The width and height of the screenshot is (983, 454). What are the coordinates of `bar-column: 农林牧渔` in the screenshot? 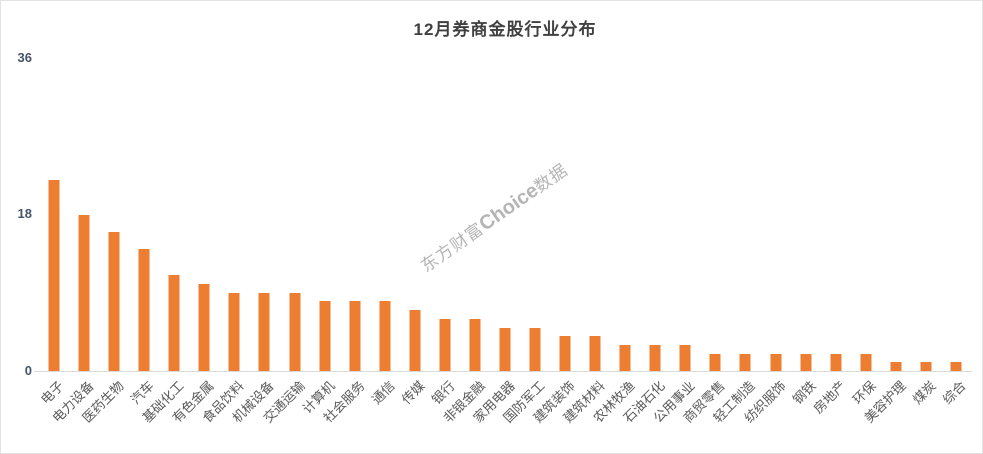 It's located at (615, 242).